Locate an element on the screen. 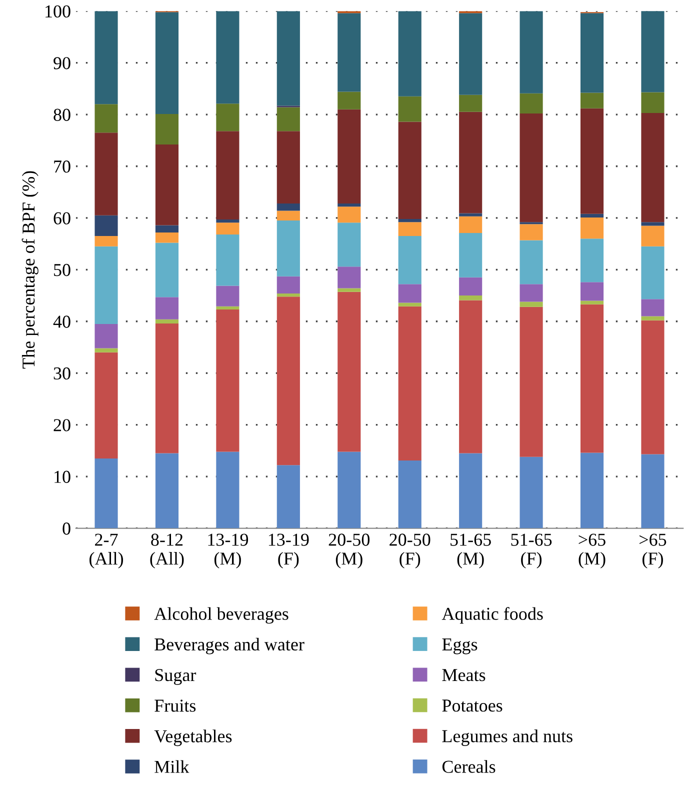 Image resolution: width=690 pixels, height=792 pixels. legend-label: Potatoes is located at coordinates (472, 706).